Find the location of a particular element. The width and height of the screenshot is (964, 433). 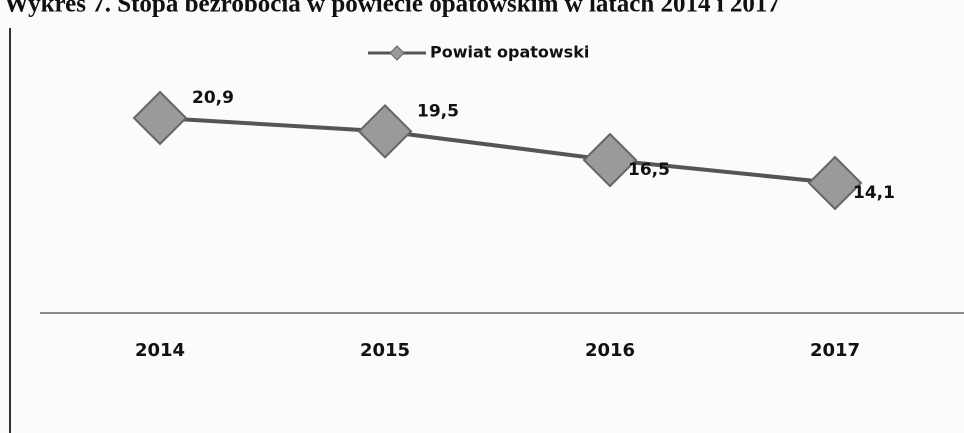

data-label: 19,5 is located at coordinates (438, 111).